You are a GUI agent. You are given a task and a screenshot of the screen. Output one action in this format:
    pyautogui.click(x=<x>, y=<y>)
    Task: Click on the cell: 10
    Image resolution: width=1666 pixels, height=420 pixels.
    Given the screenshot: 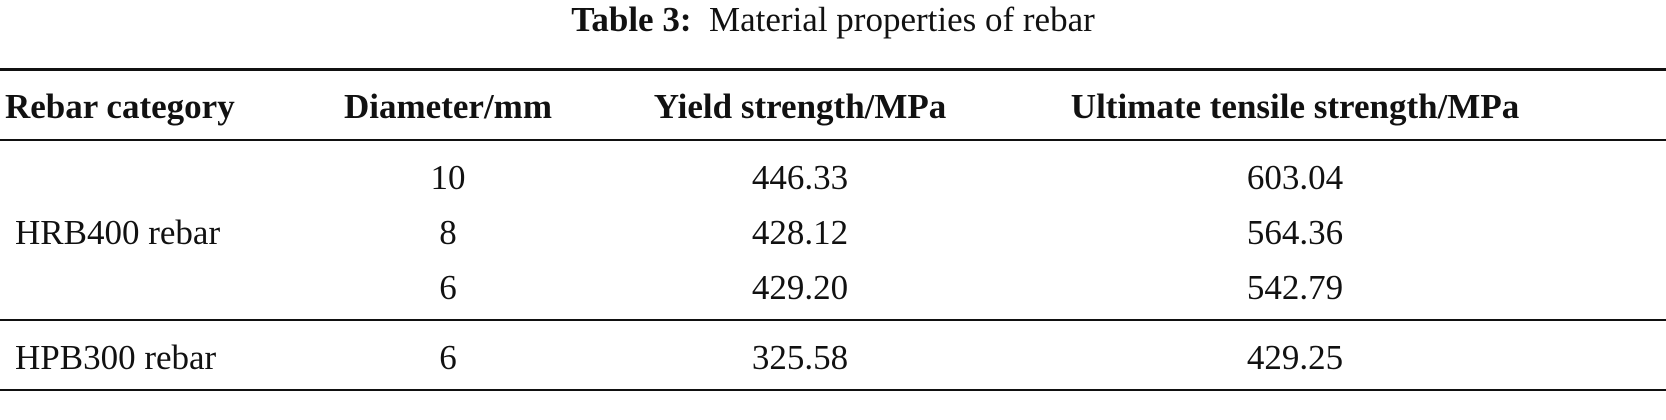 What is the action you would take?
    pyautogui.click(x=448, y=177)
    